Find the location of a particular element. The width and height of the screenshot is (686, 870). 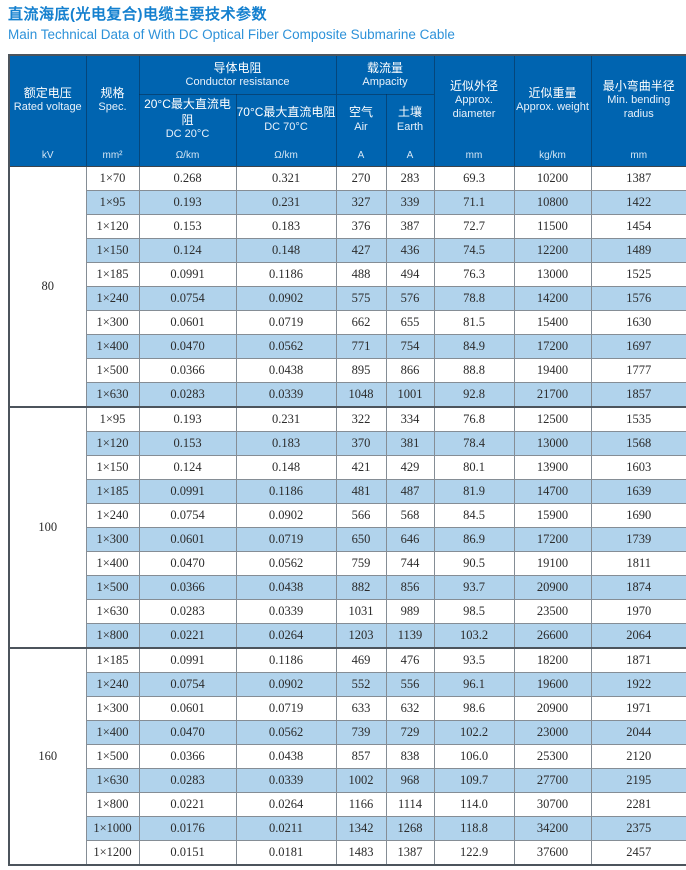

cell-radius: 1387 is located at coordinates (638, 179).